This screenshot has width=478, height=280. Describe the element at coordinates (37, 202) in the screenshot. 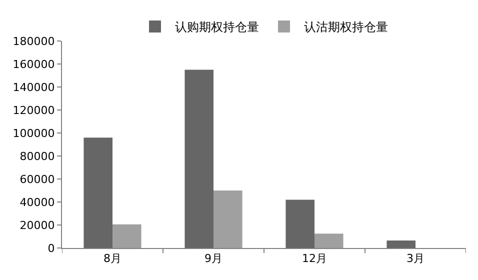

I see `y-tick-label: 40000` at that location.